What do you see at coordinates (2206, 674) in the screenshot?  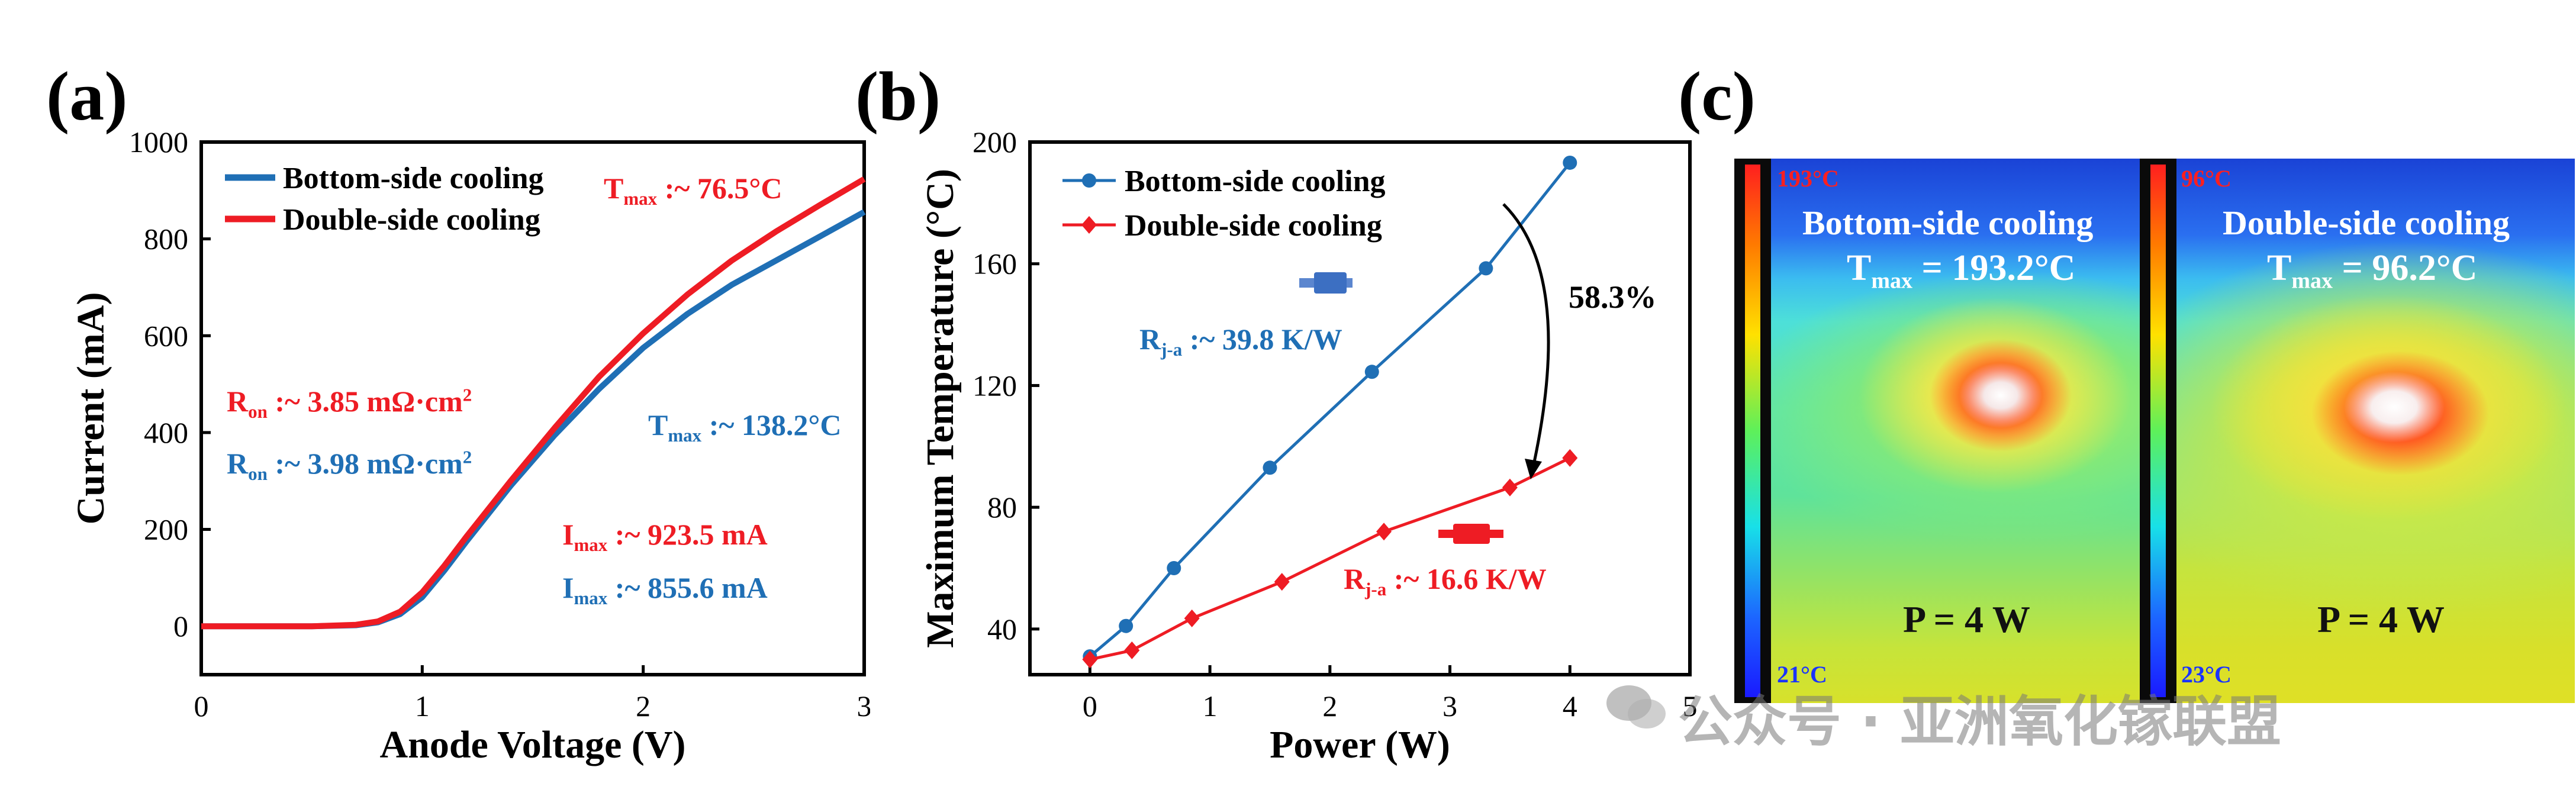 I see `colorbar-min-label-2: 23°C` at bounding box center [2206, 674].